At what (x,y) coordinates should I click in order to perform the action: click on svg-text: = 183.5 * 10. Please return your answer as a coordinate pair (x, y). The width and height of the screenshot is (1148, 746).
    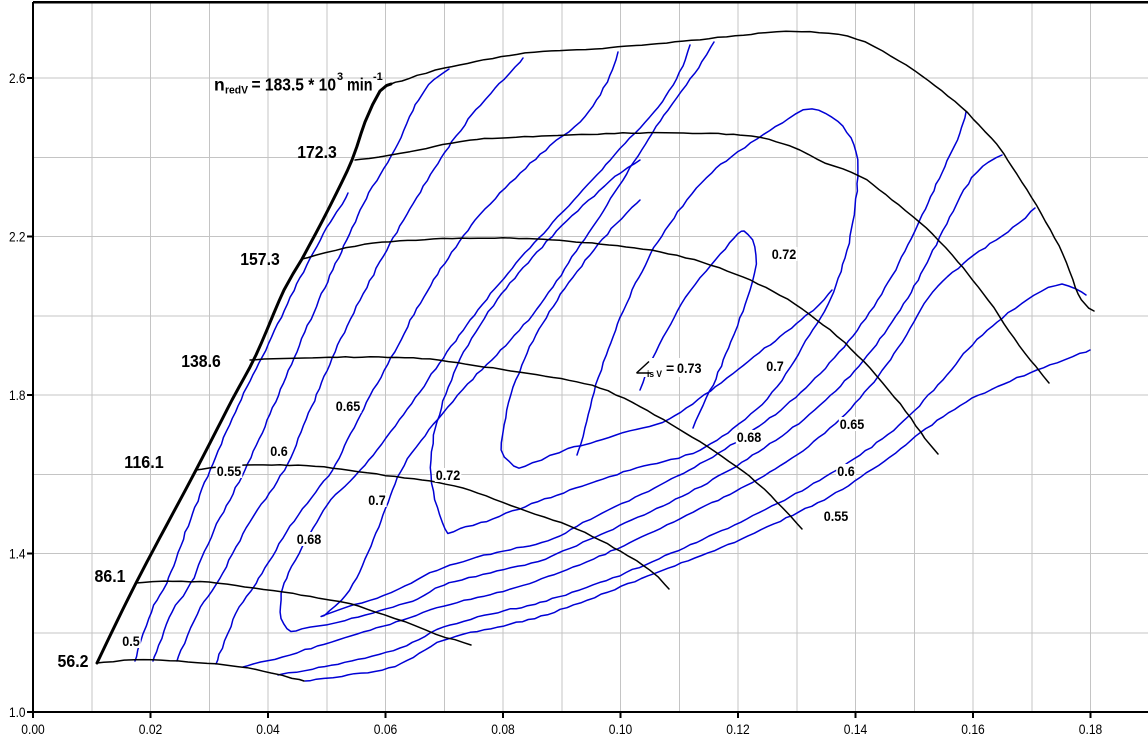
    Looking at the image, I should click on (294, 85).